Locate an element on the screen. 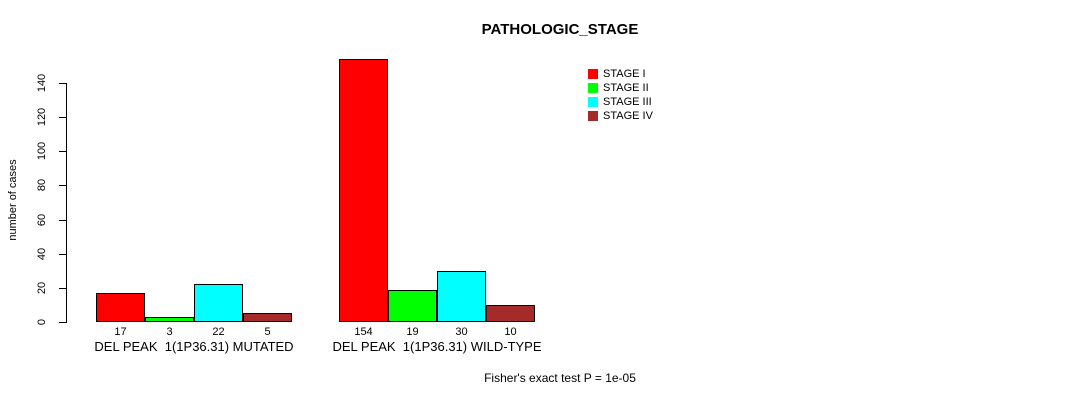 This screenshot has width=1090, height=400. bar-value-label: 19 is located at coordinates (412, 332).